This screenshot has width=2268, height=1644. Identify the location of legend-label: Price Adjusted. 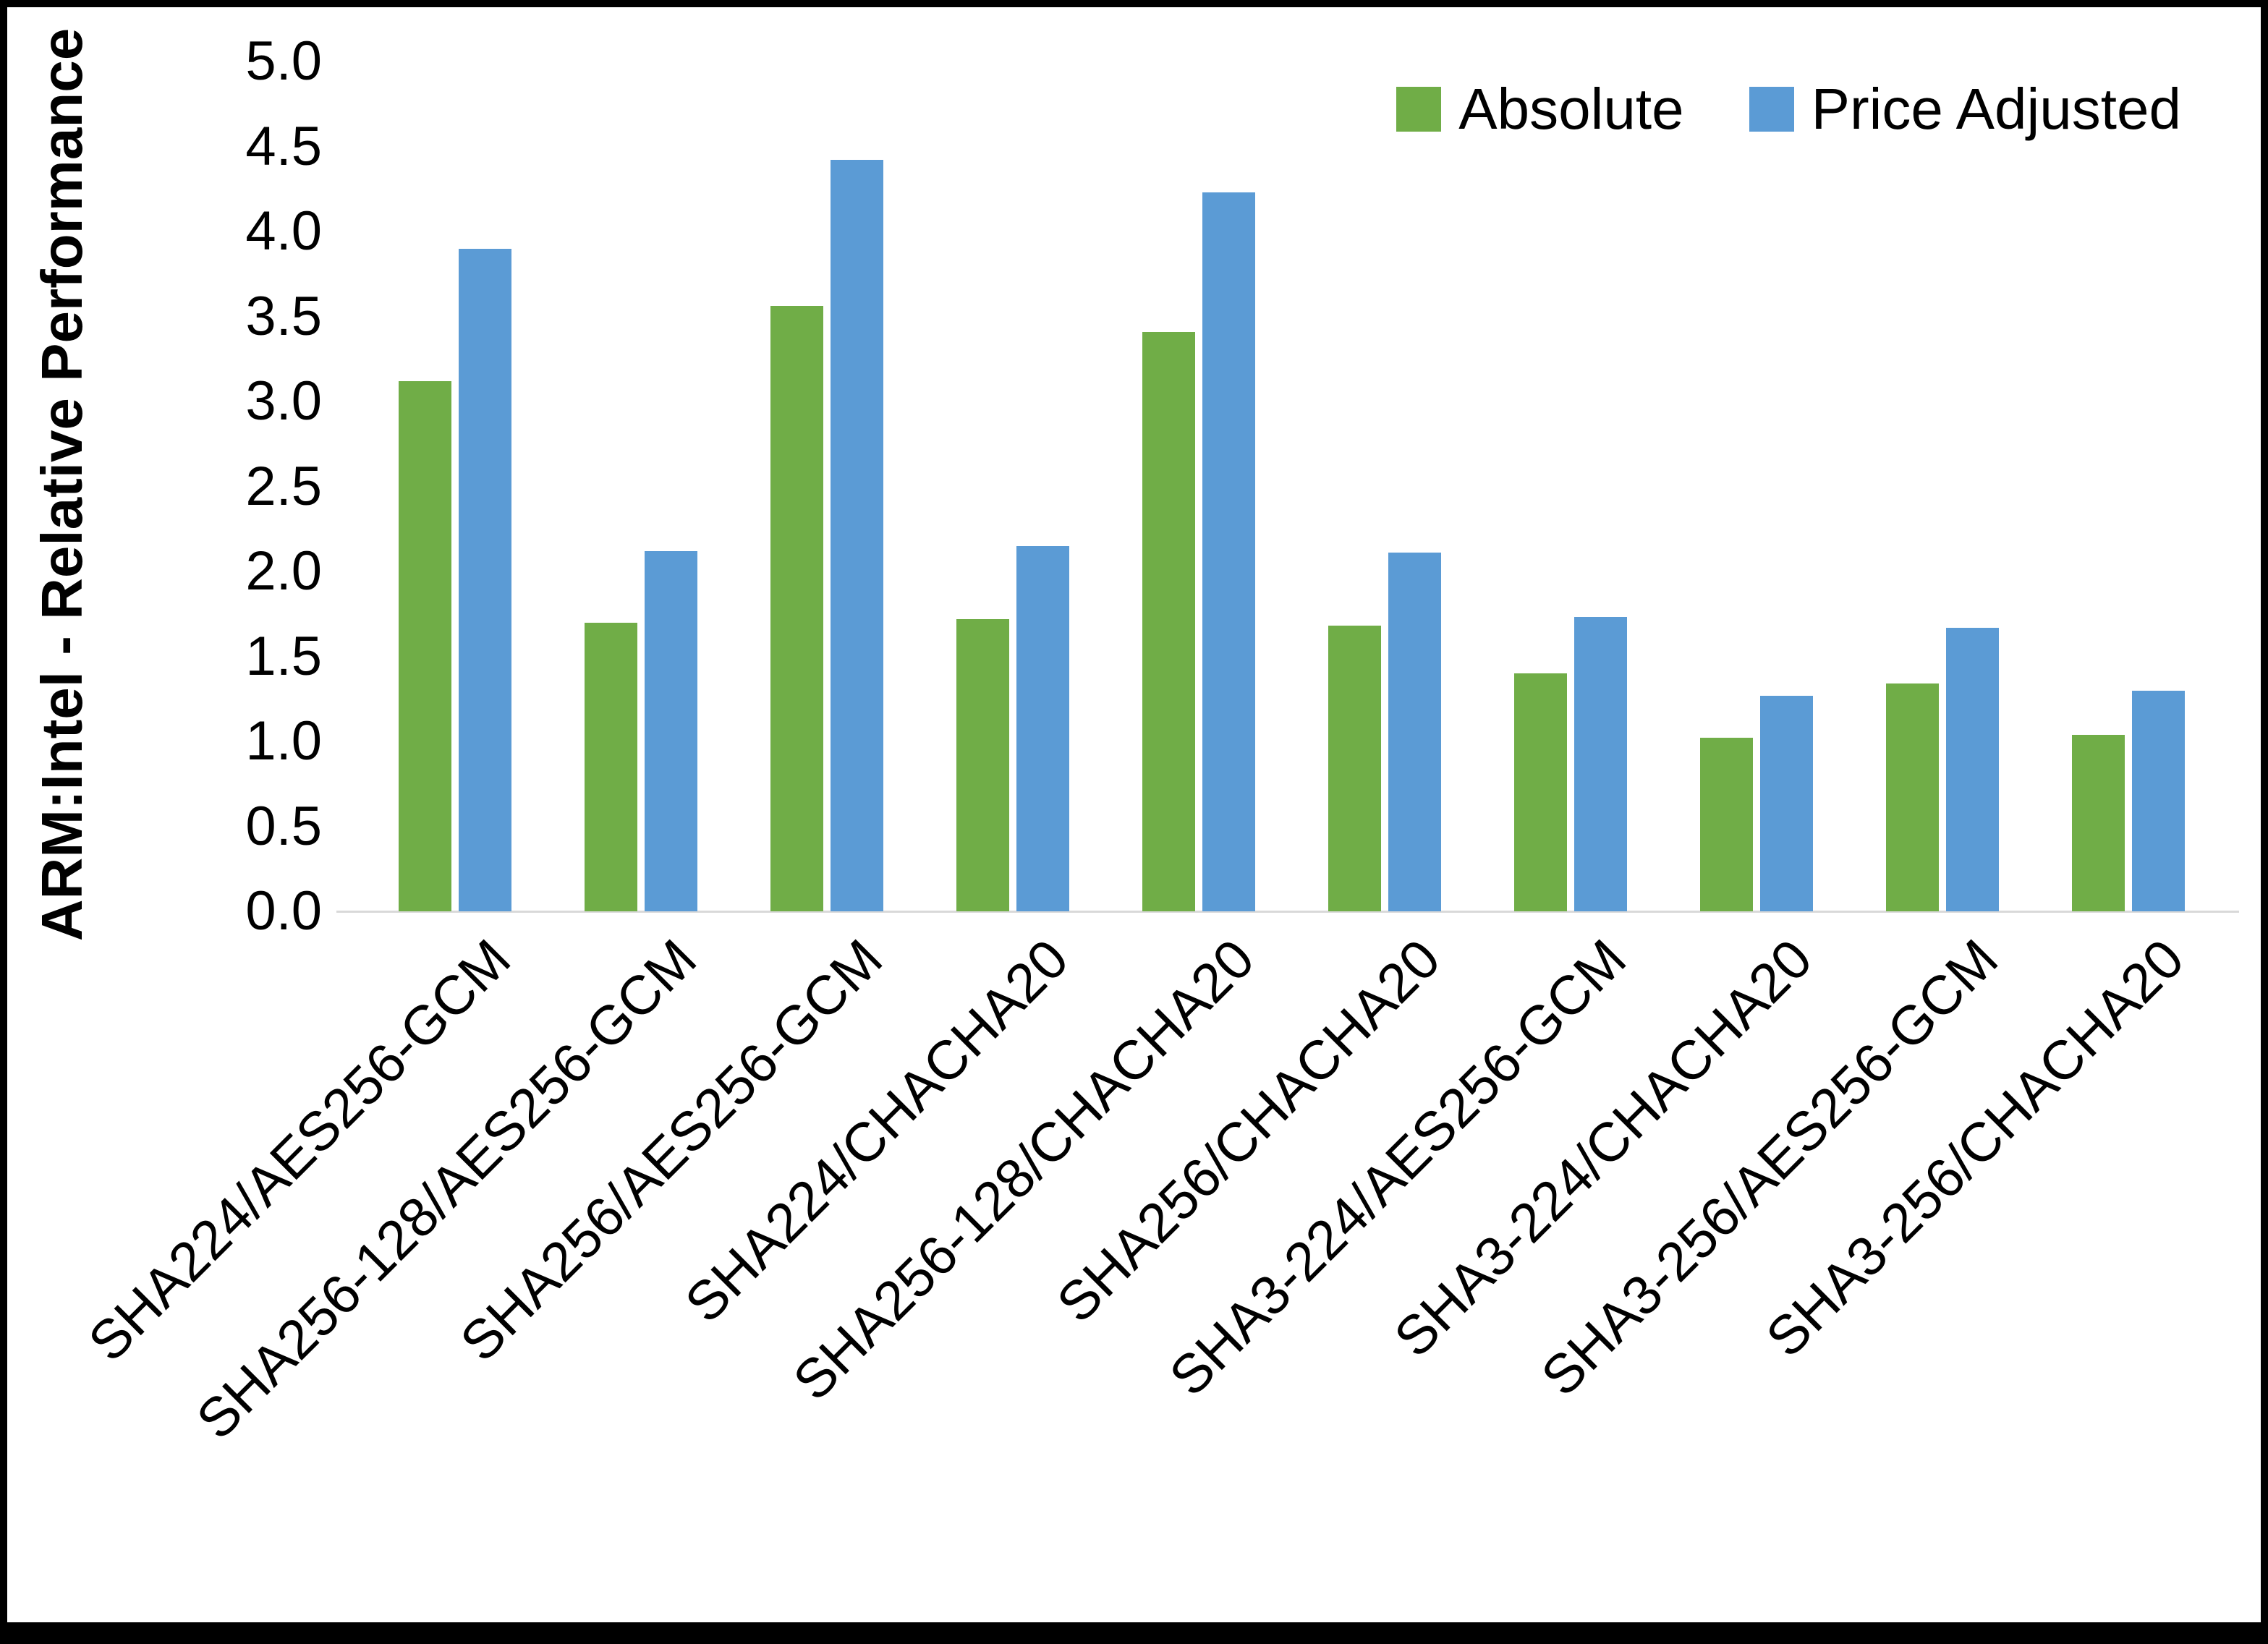
(1996, 109).